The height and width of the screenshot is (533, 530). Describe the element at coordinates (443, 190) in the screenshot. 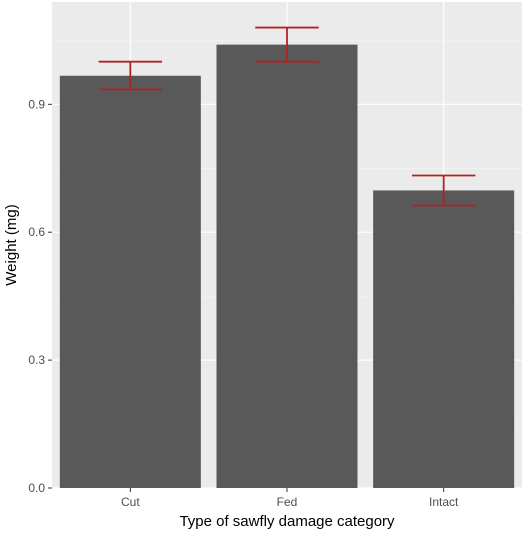

I see `error-bar-intact` at that location.